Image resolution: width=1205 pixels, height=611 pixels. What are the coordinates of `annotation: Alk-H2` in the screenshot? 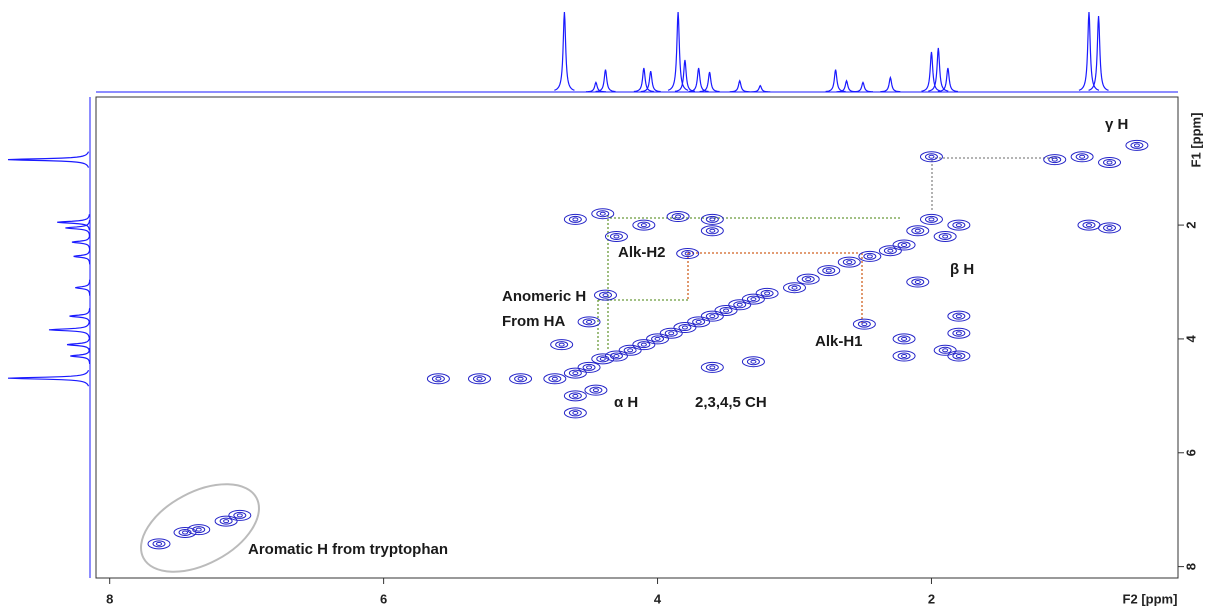 It's located at (642, 252).